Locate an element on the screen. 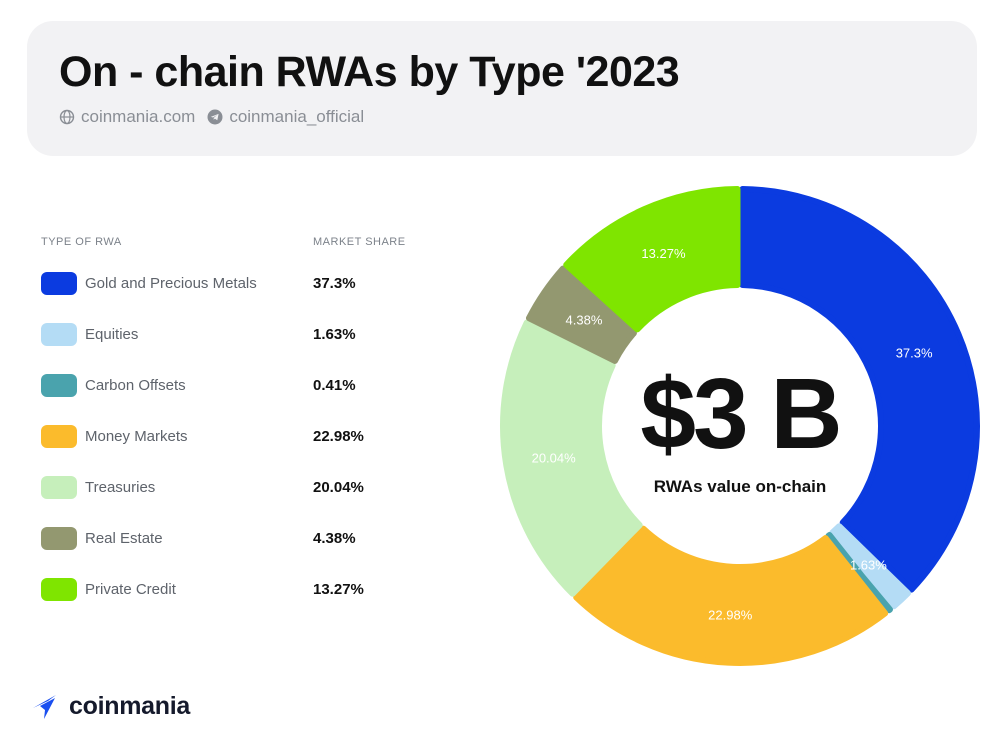 The width and height of the screenshot is (1001, 738). legend-value: 37.3% is located at coordinates (334, 283).